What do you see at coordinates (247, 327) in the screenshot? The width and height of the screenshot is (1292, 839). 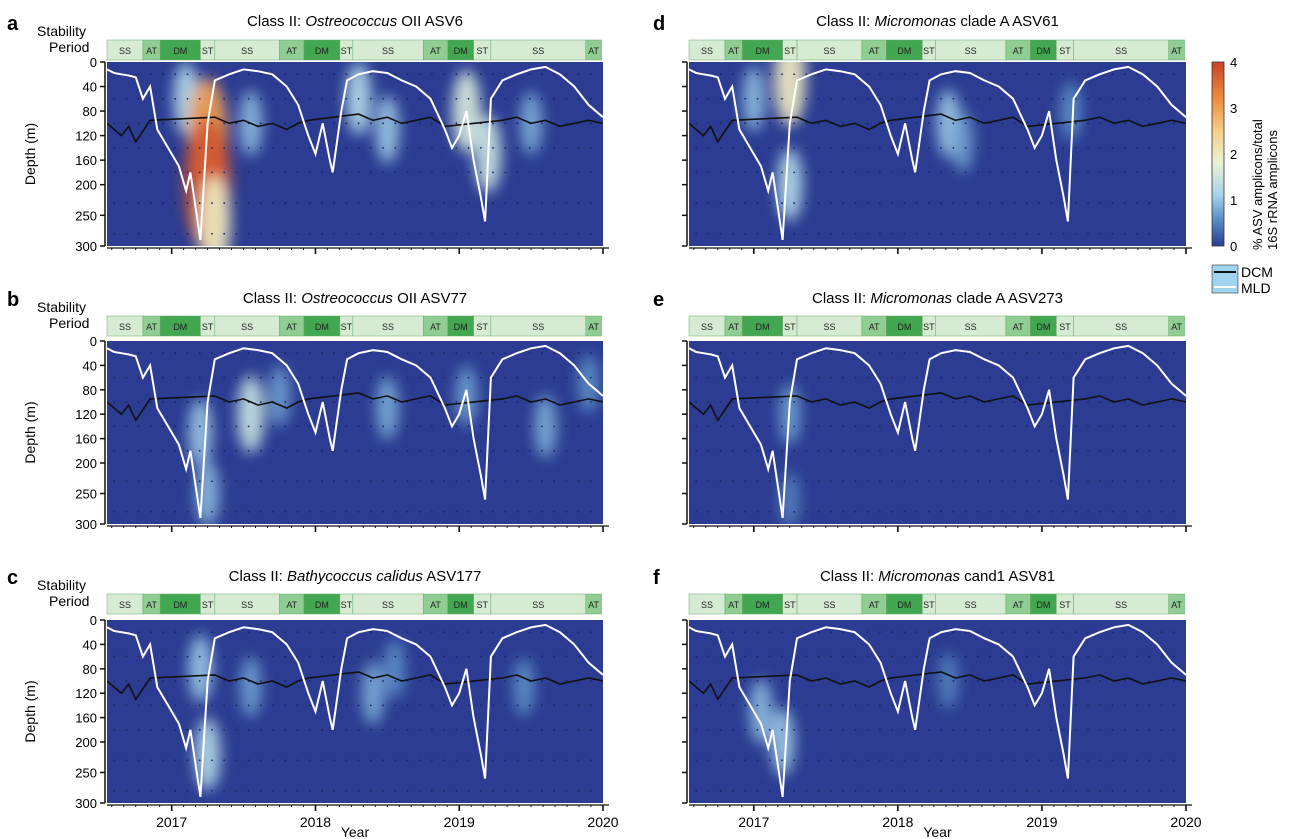 I see `stability-label: SS` at bounding box center [247, 327].